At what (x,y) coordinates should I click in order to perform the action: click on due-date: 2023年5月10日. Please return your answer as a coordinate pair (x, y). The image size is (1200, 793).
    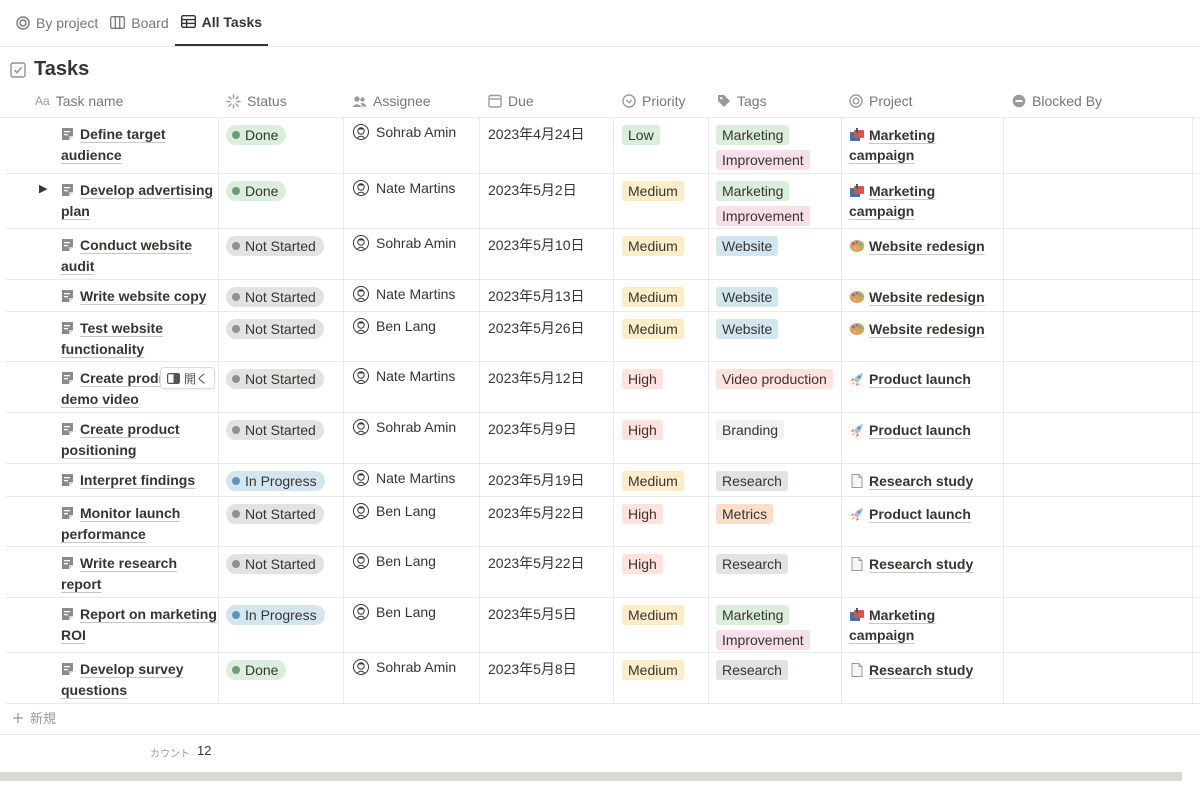
    Looking at the image, I should click on (536, 245).